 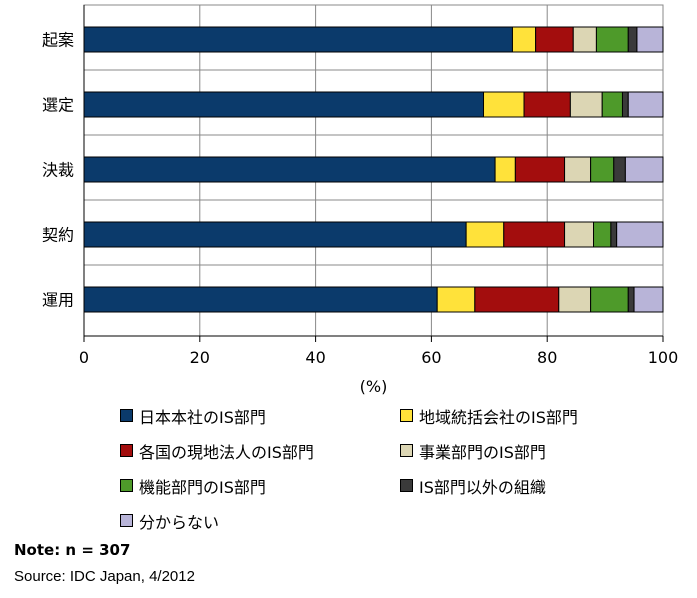 What do you see at coordinates (58, 300) in the screenshot?
I see `y-category-label: 運用` at bounding box center [58, 300].